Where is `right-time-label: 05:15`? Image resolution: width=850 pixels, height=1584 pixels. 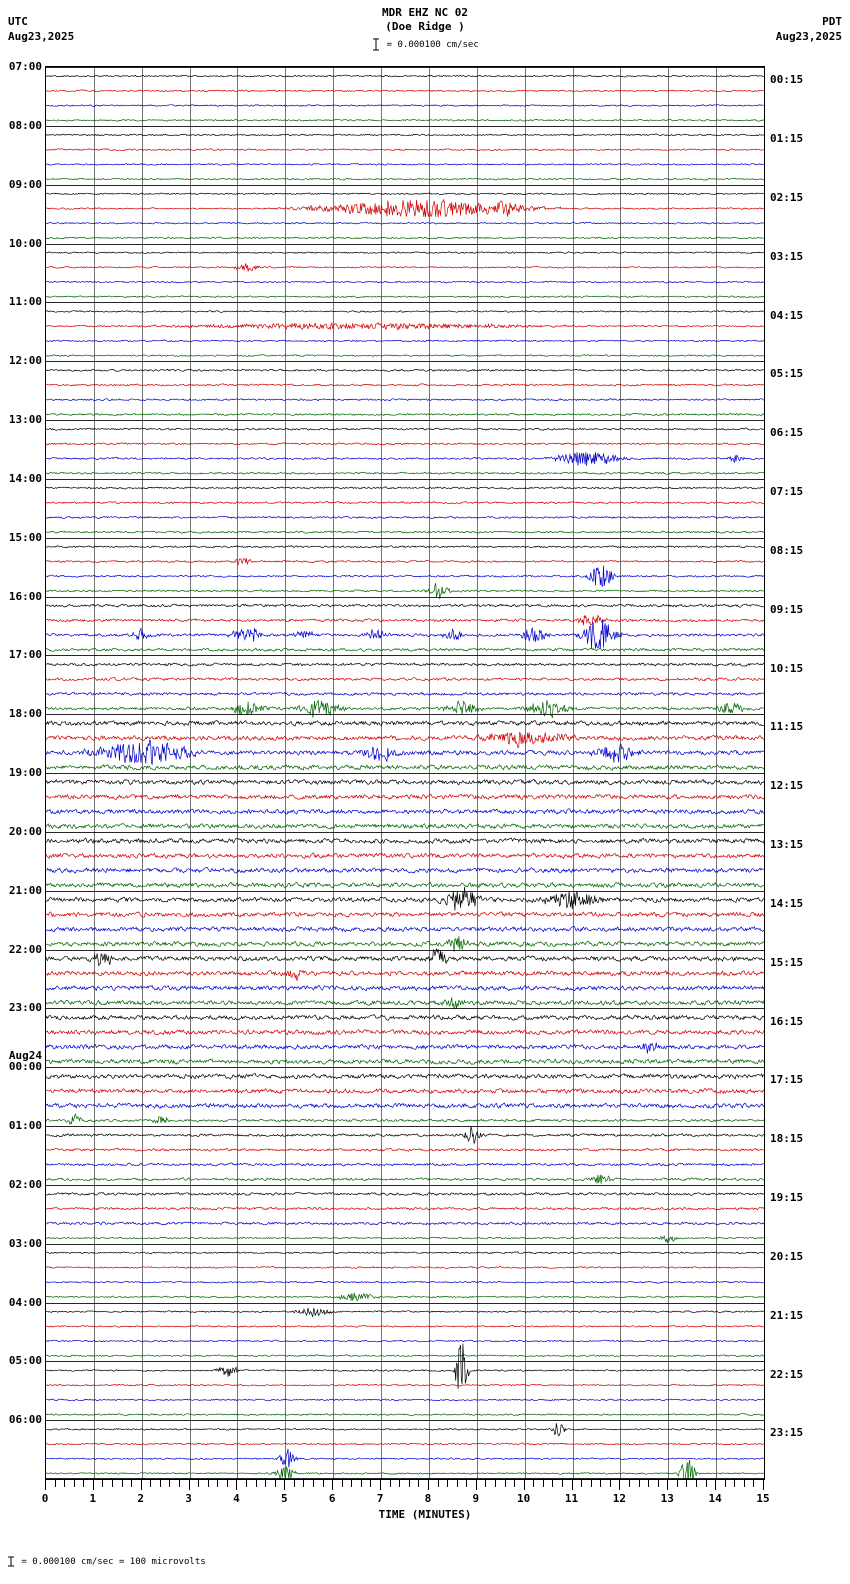
right-time-label: 05:15 is located at coordinates (787, 374).